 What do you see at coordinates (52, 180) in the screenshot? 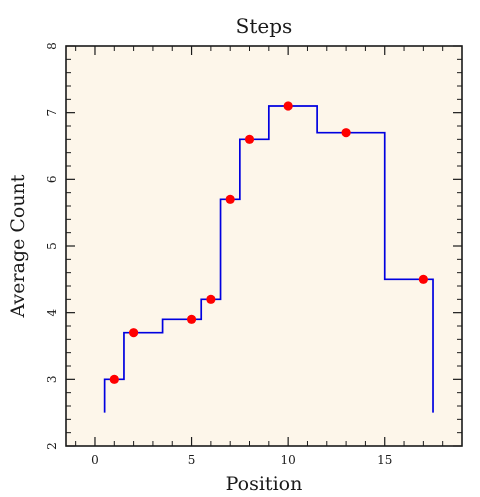
I see `y-tick-label: 6` at bounding box center [52, 180].